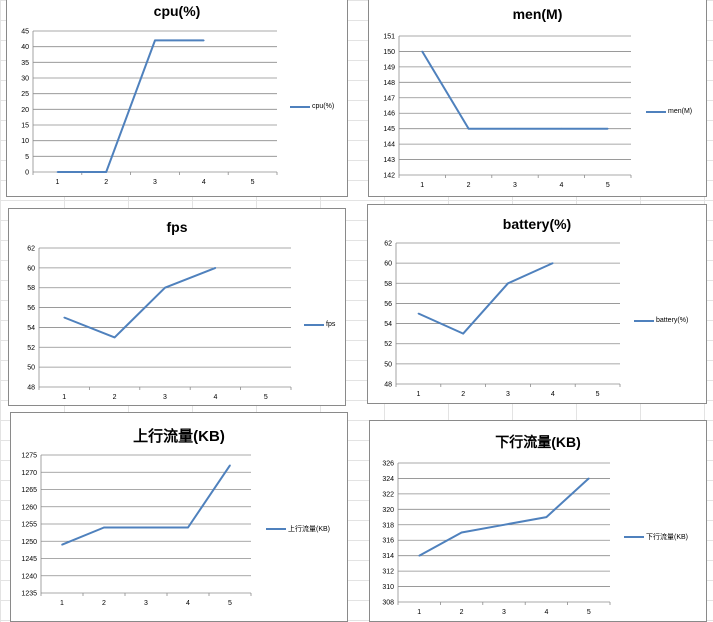  I want to click on chart-title: 下行流量(KB), so click(538, 442).